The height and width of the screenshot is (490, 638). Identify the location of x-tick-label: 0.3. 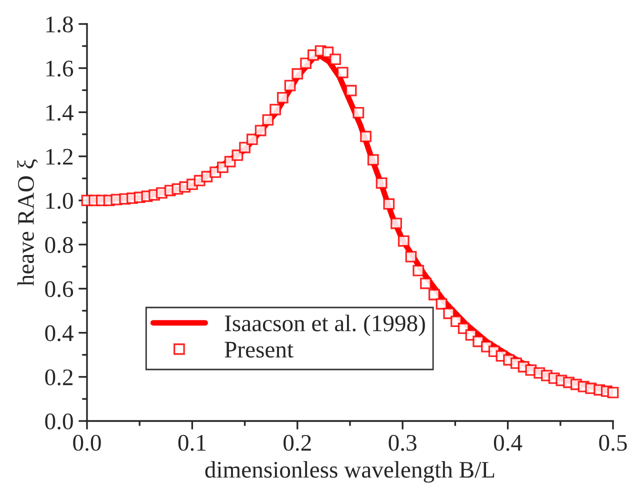
(402, 442).